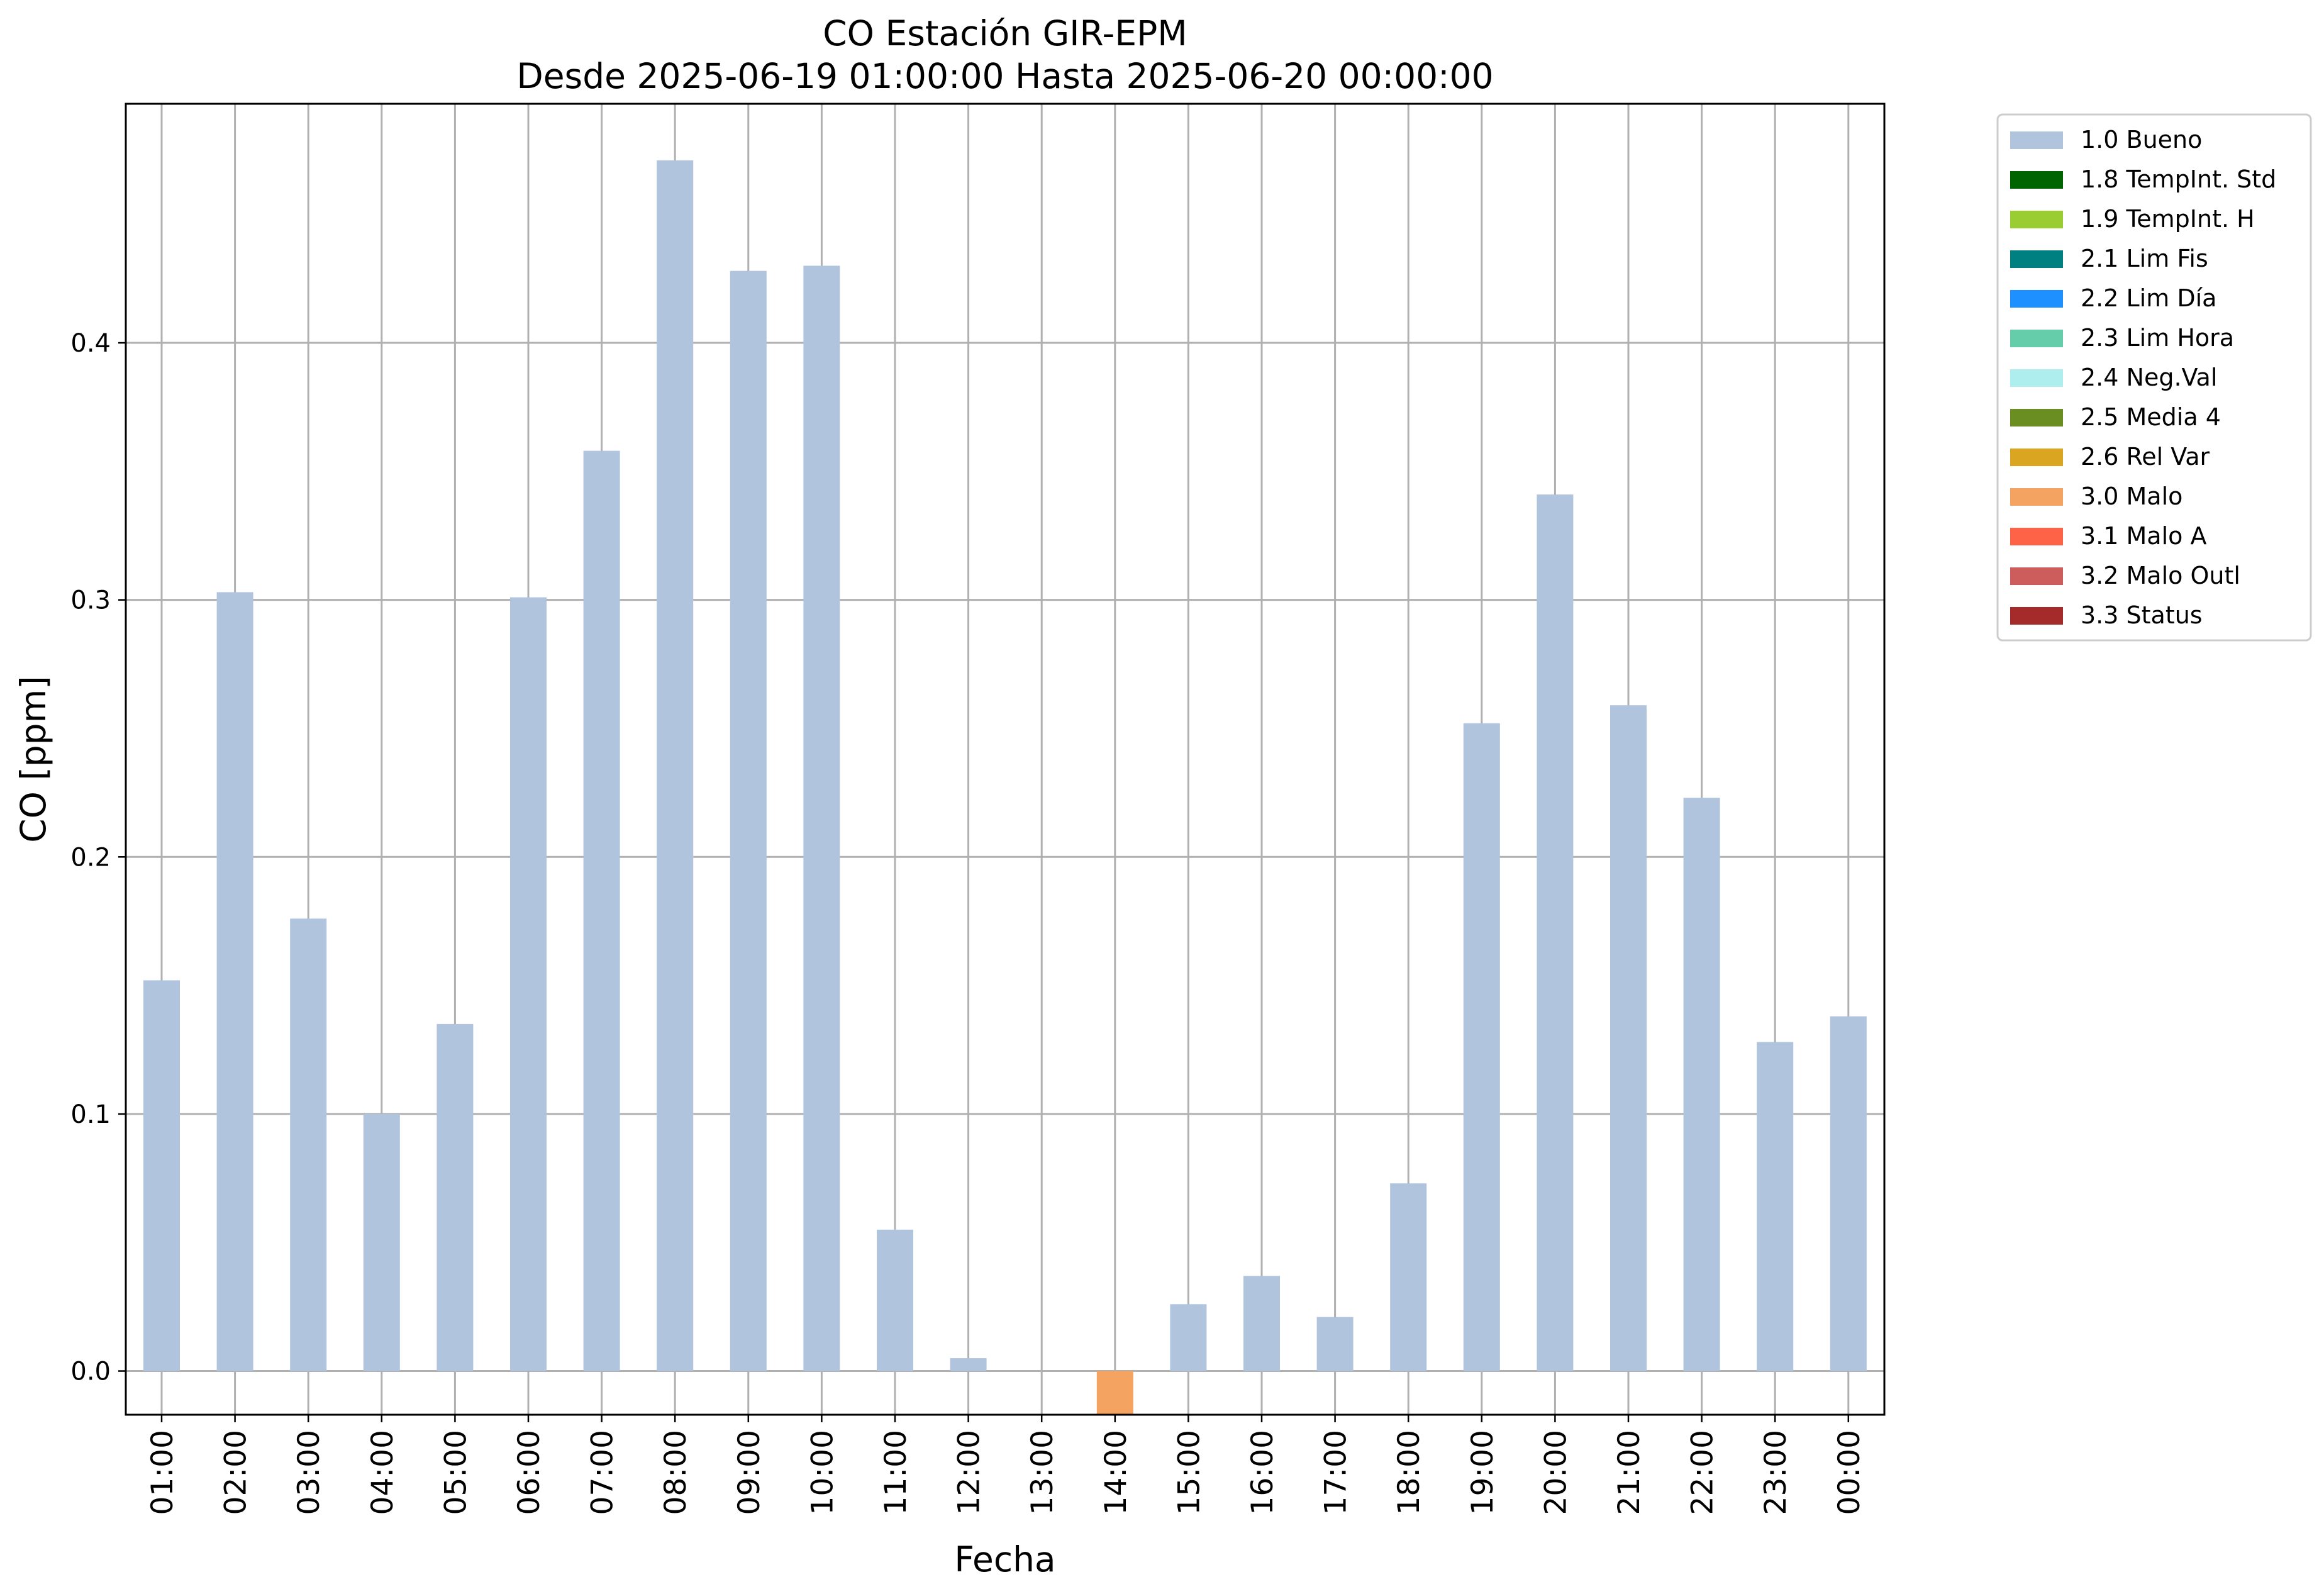  Describe the element at coordinates (603, 1473) in the screenshot. I see `x-tick-label: 07:00` at that location.